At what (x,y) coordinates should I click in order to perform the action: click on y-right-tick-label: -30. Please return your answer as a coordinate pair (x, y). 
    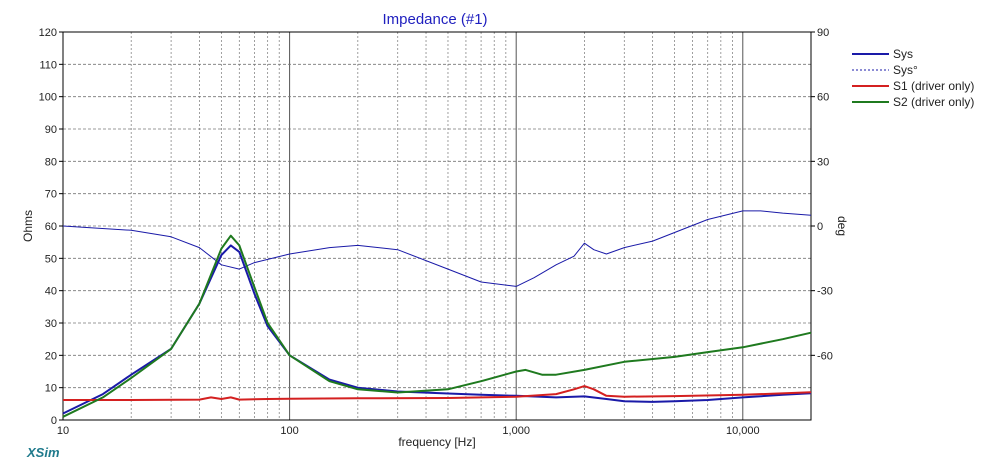
    Looking at the image, I should click on (825, 292).